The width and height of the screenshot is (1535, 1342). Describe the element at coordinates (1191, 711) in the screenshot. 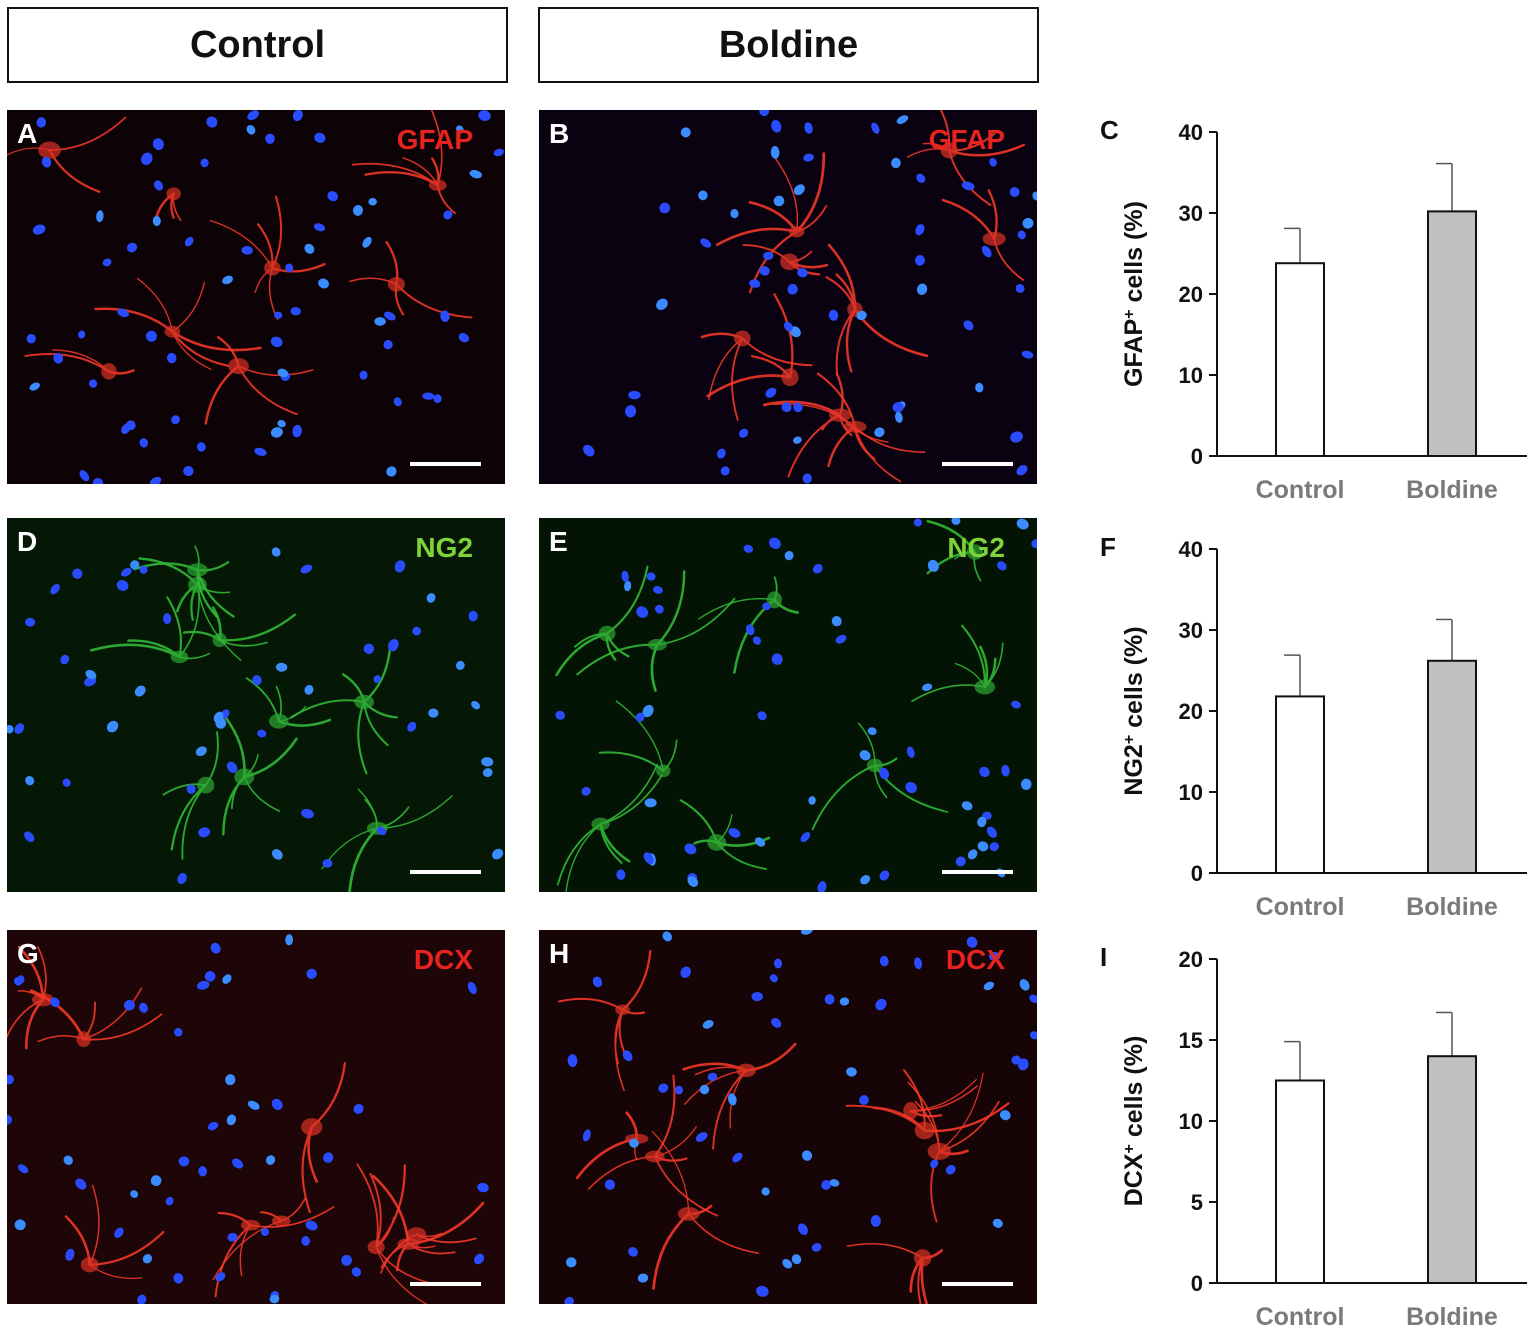

I see `y-tick-label: 20` at that location.